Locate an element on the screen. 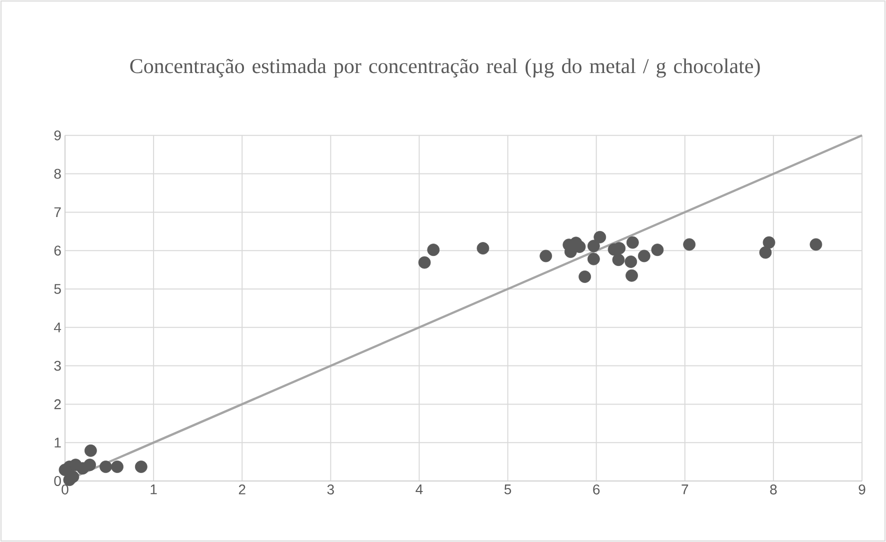 The width and height of the screenshot is (886, 542). y-tick-label: 8 is located at coordinates (57, 173).